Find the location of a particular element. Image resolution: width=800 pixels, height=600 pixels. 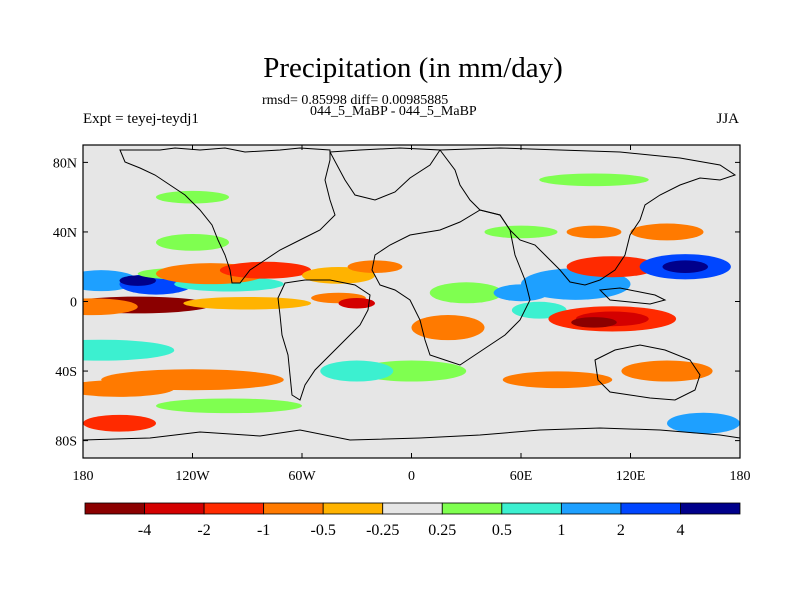

colorbar-label: -0.5 is located at coordinates (323, 530).